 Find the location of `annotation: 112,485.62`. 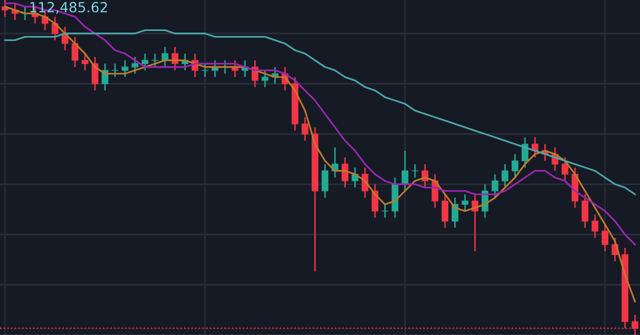

annotation: 112,485.62 is located at coordinates (68, 8).